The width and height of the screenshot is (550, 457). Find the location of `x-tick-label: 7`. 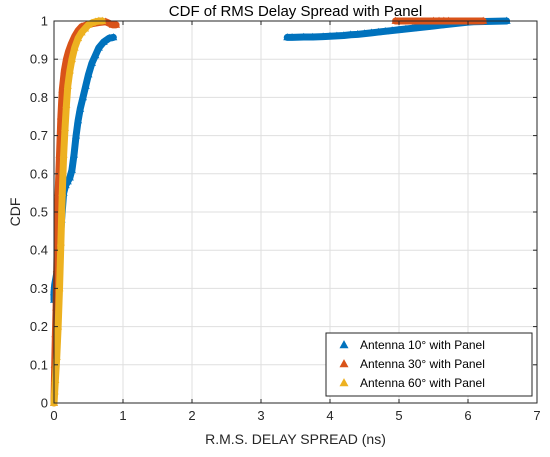

x-tick-label: 7 is located at coordinates (536, 415).